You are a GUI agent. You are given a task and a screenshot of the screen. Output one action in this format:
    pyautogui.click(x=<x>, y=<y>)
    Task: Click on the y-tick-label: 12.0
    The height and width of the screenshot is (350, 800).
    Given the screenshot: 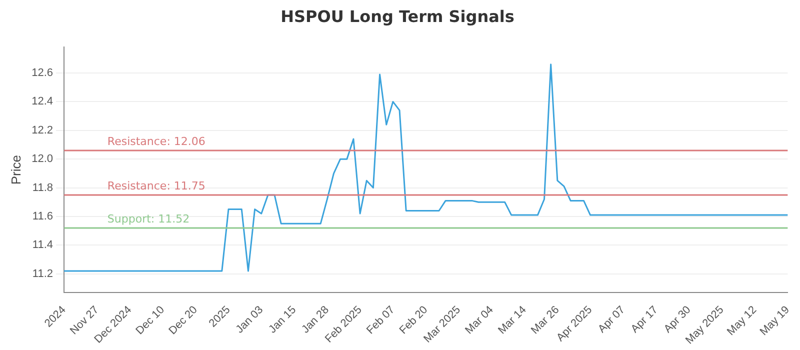 What is the action you would take?
    pyautogui.click(x=43, y=159)
    